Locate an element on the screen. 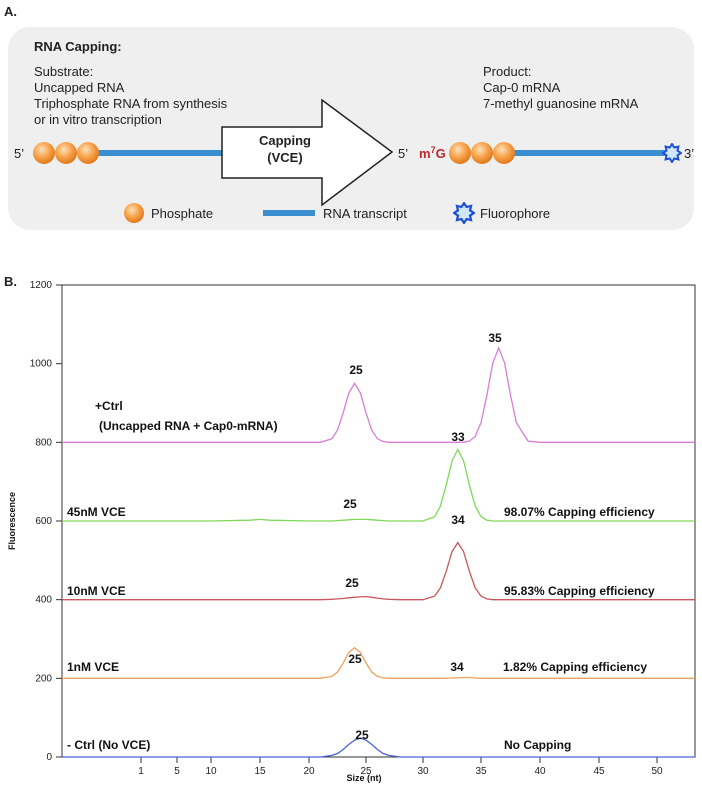 The image size is (702, 788). peak-label: 33 is located at coordinates (458, 437).